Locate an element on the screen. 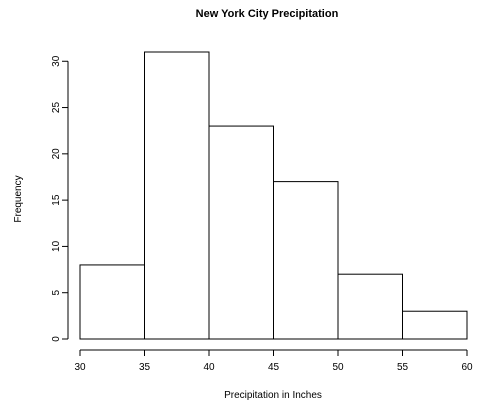  x-tick-label: 55 is located at coordinates (403, 367).